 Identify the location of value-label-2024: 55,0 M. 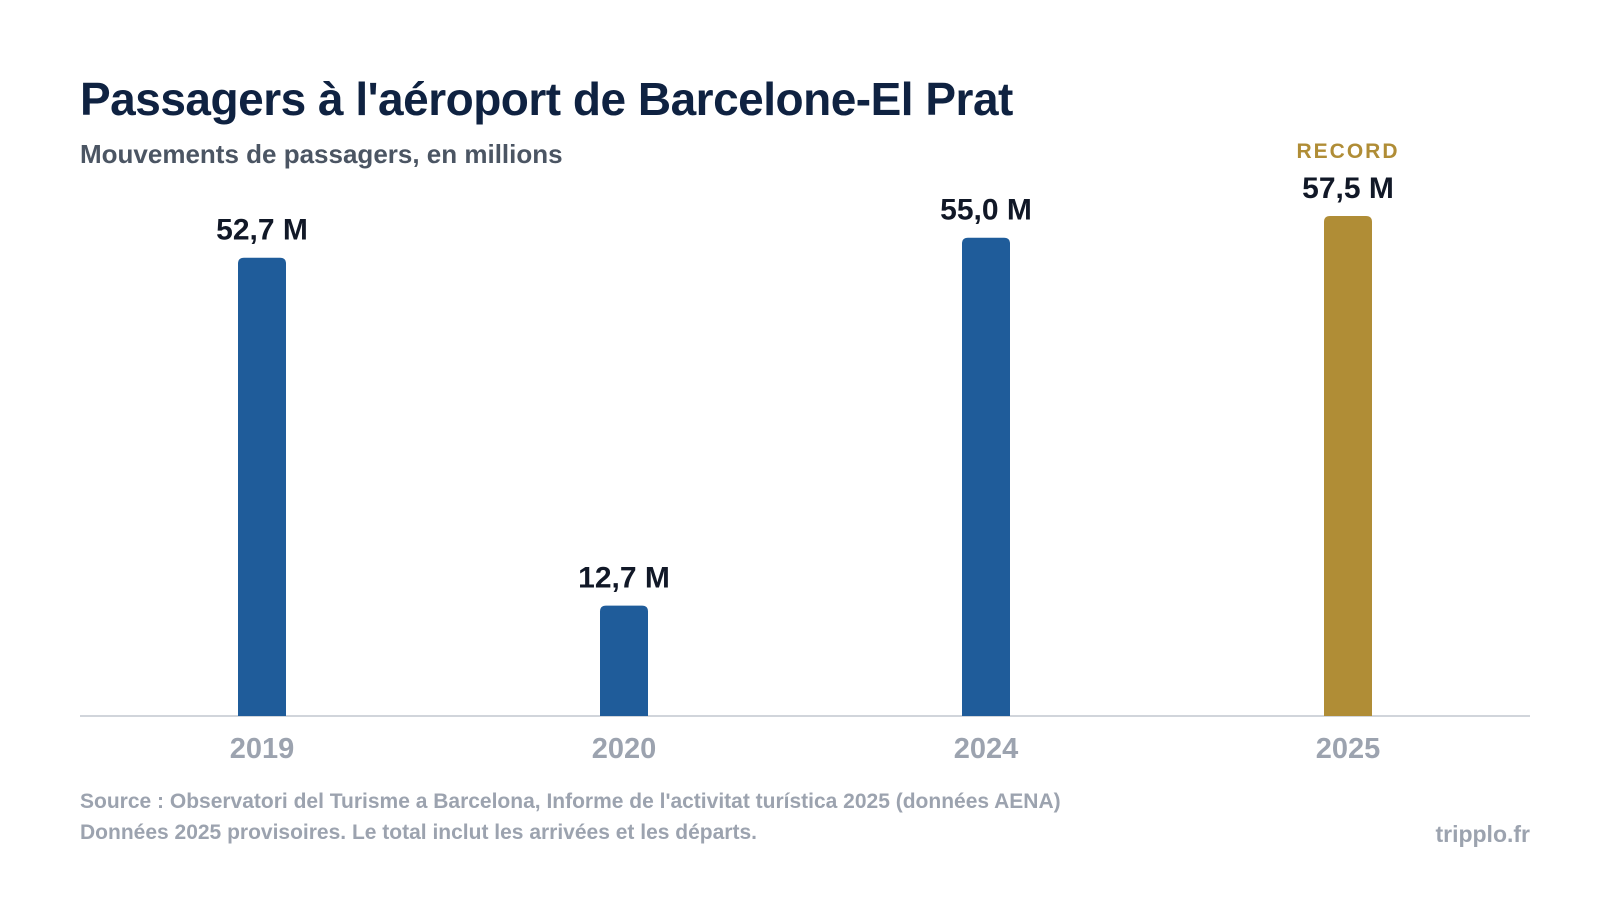
(986, 210).